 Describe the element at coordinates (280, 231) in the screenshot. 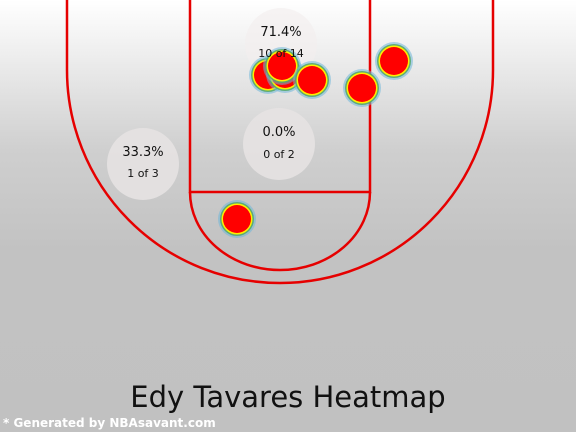

I see `free-throw-circle` at that location.